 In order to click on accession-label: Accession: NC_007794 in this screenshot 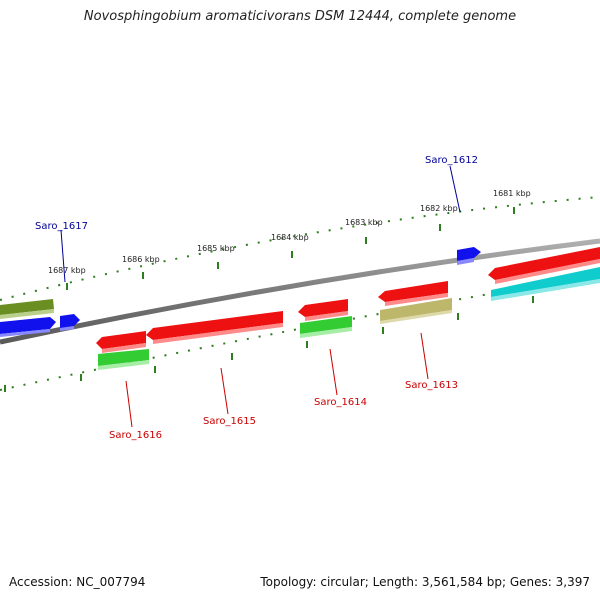, I will do `click(77, 582)`.